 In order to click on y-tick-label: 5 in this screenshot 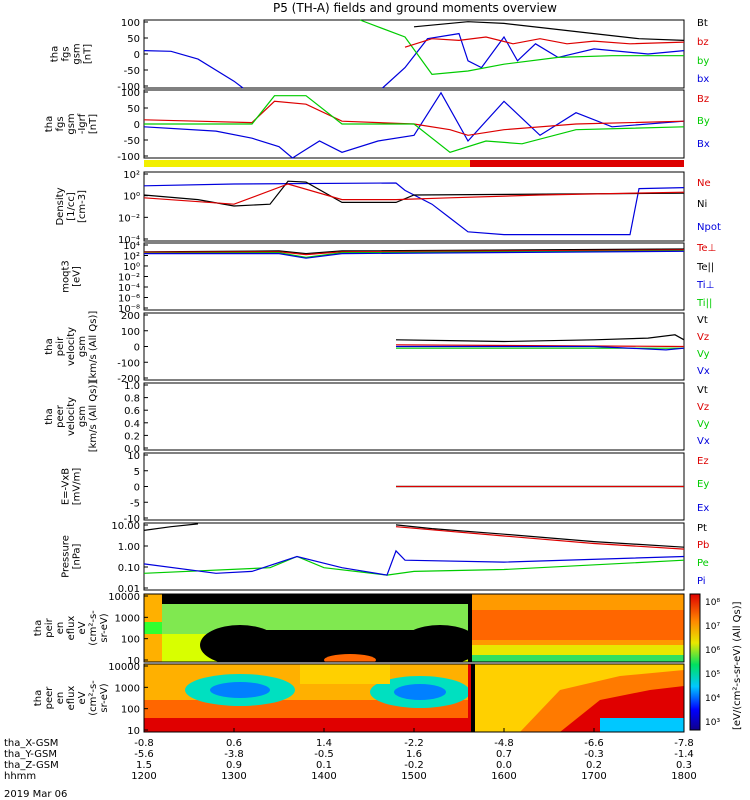, I will do `click(137, 472)`.